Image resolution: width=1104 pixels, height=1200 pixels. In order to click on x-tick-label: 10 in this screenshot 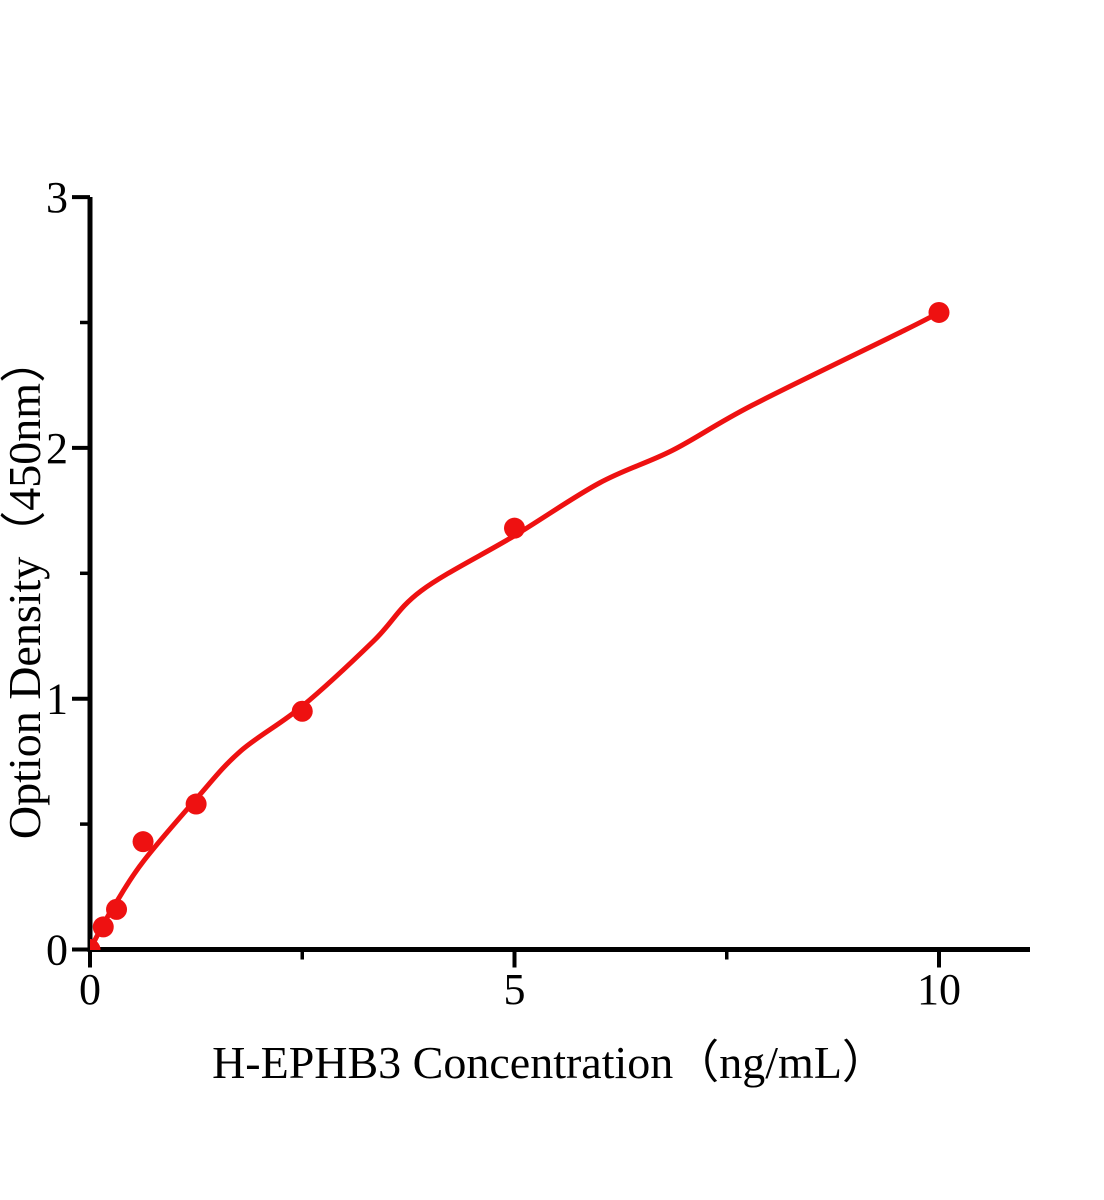, I will do `click(939, 989)`.